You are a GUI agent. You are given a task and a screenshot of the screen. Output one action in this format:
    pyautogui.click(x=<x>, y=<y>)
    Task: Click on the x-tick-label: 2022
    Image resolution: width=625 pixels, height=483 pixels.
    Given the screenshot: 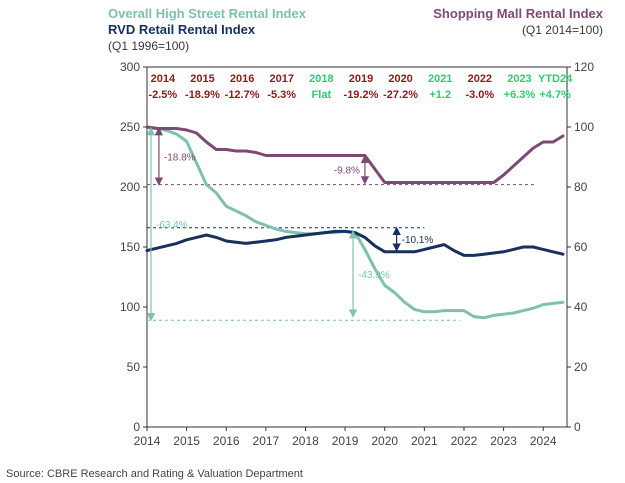 What is the action you would take?
    pyautogui.click(x=464, y=441)
    